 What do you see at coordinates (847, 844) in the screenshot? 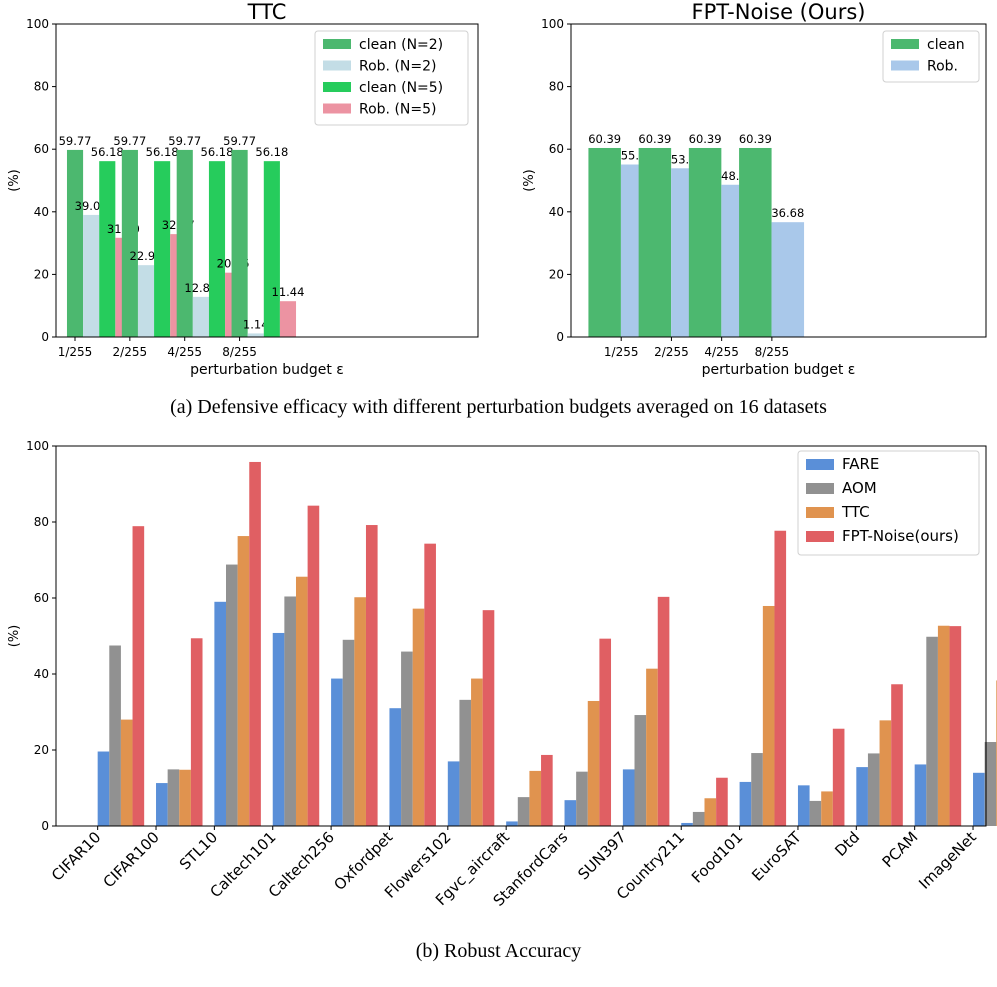
I see `x-tick-label: Dtd` at bounding box center [847, 844].